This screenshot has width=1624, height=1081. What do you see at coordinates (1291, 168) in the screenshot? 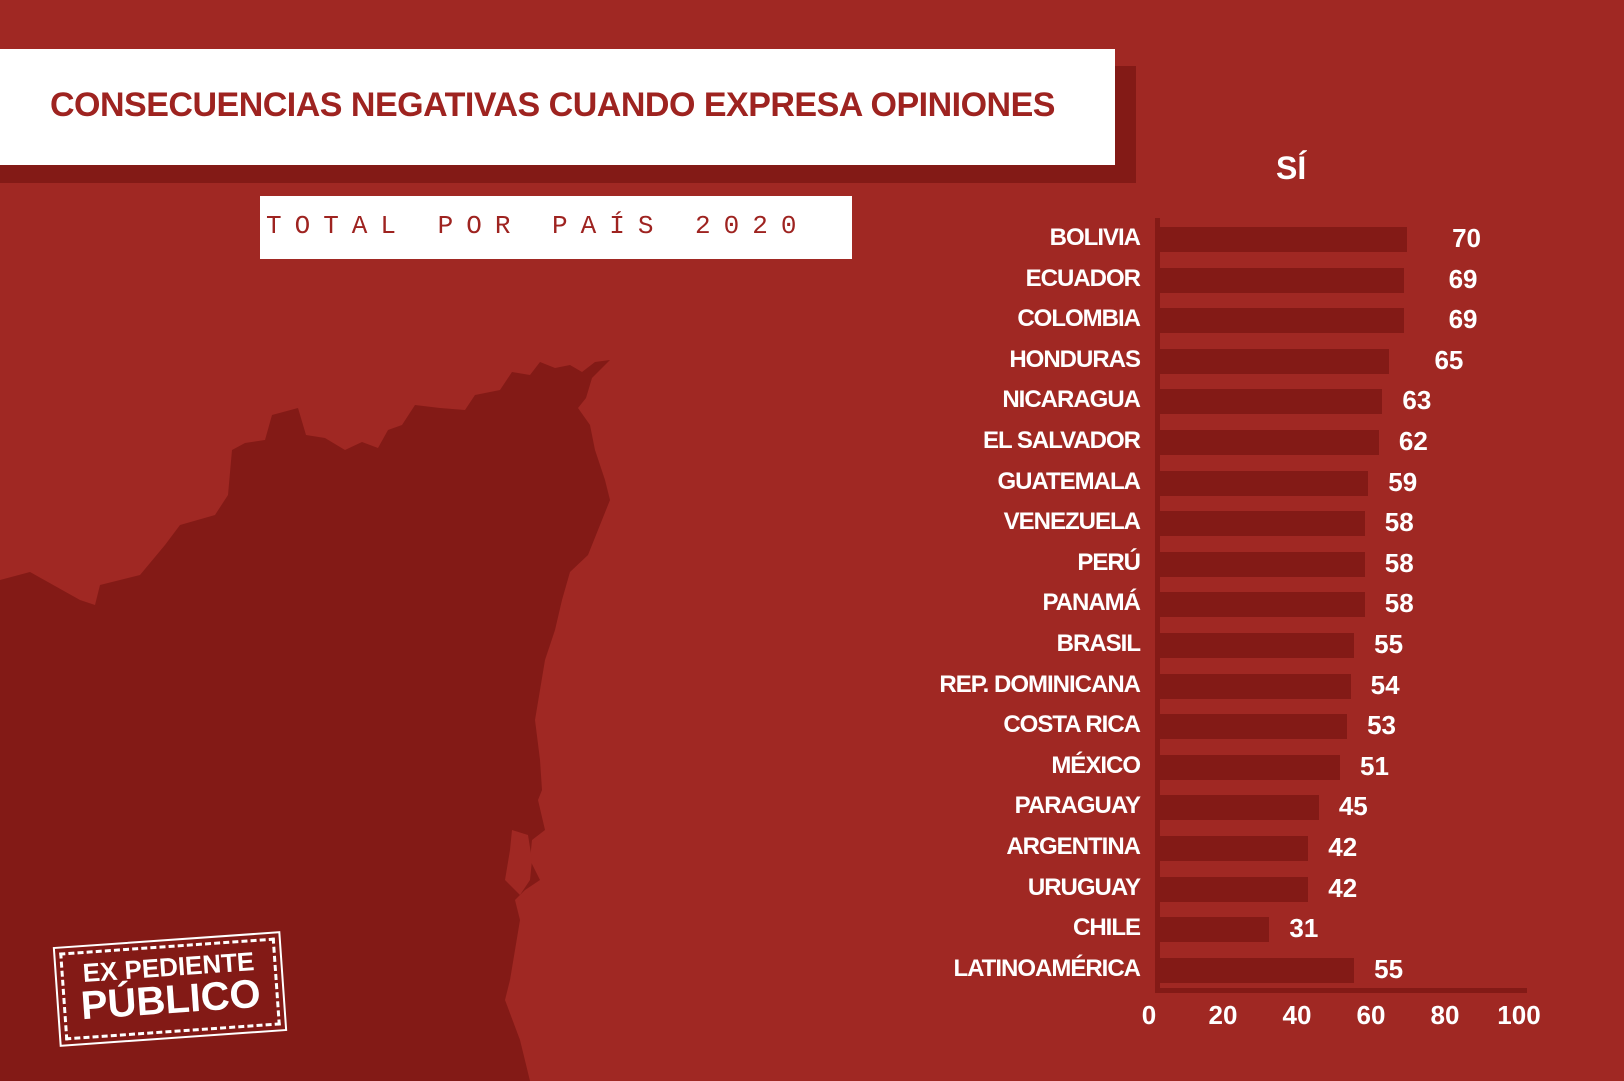
I see `series-label: SÍ` at bounding box center [1291, 168].